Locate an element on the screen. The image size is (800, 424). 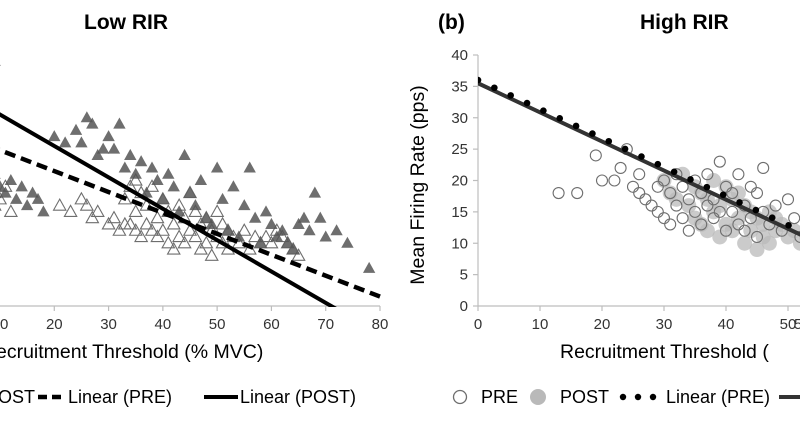
y-tick-label: 10 is located at coordinates (459, 243).